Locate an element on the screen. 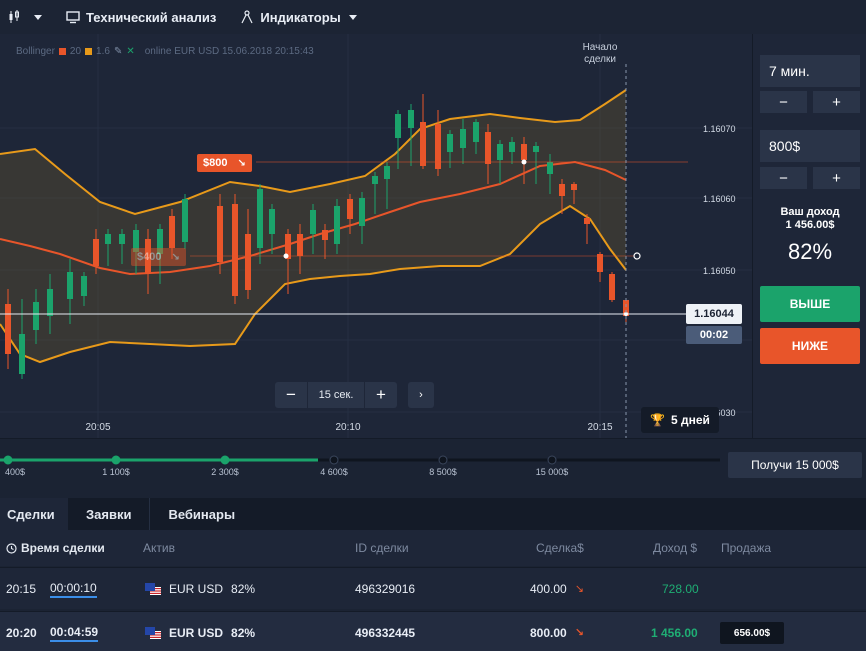 The width and height of the screenshot is (866, 651). trophy-icon: 🏆 is located at coordinates (657, 420).